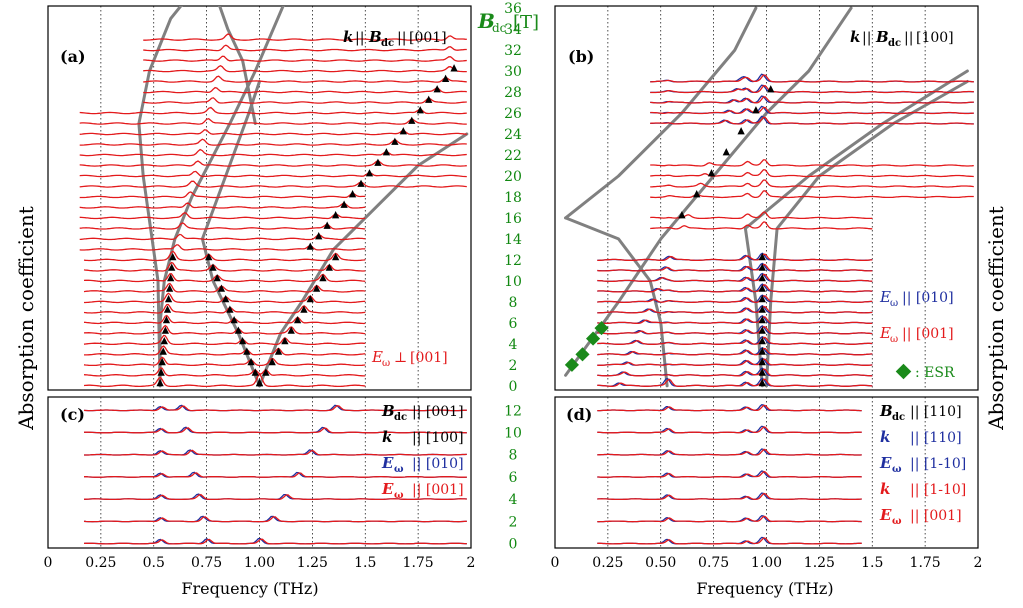  I want to click on panel-a-label: (a), so click(73, 56).